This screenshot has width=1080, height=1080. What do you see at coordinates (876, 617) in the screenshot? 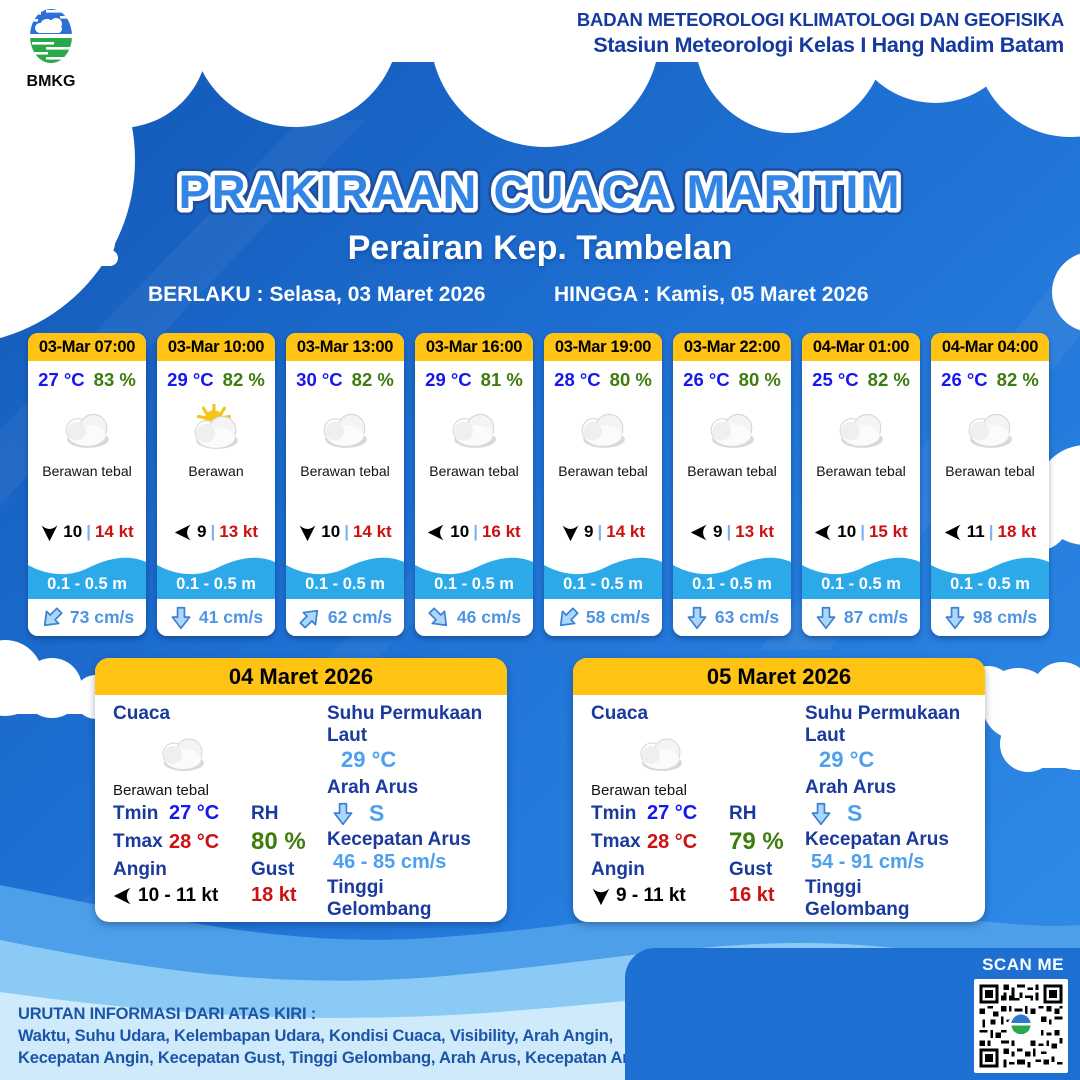
I see `current-speed: 87 cm/s` at bounding box center [876, 617].